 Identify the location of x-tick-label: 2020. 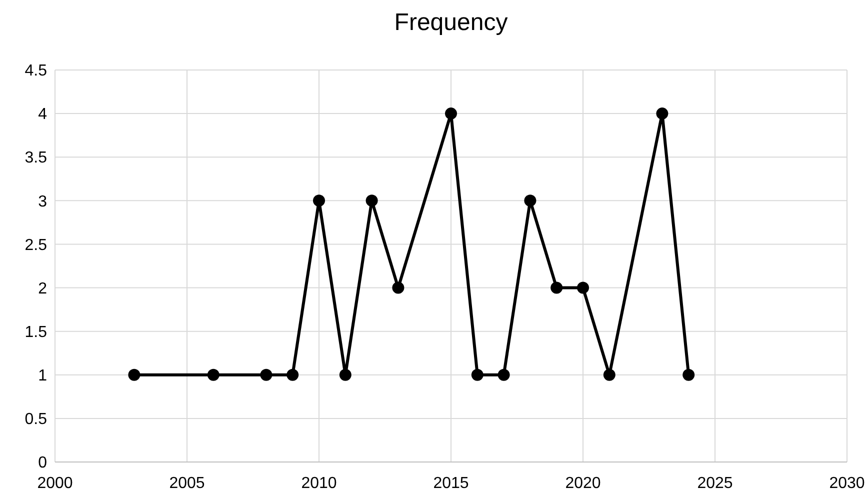
(583, 483).